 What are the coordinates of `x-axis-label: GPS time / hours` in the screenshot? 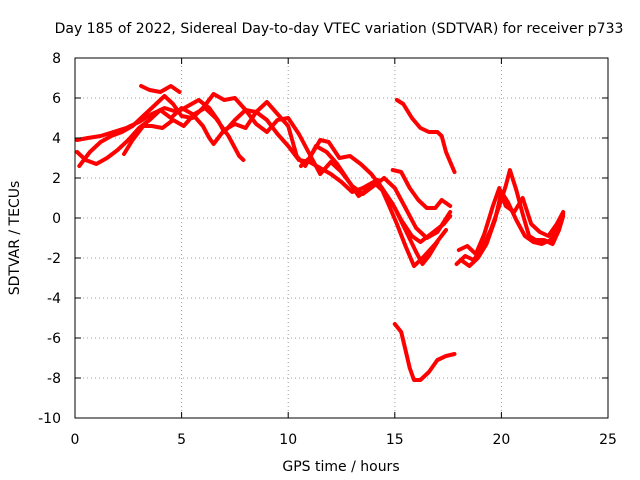 It's located at (340, 467).